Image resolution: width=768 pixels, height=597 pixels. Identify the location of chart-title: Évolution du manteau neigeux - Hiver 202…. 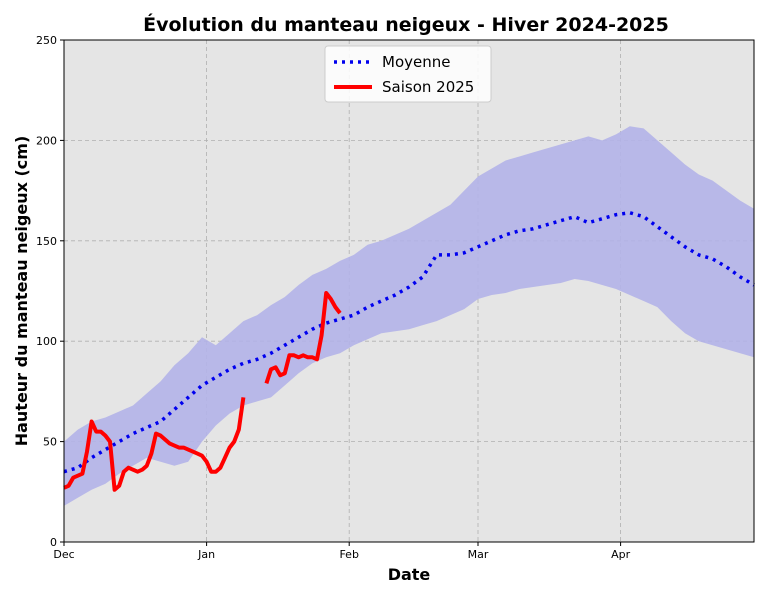
(406, 24).